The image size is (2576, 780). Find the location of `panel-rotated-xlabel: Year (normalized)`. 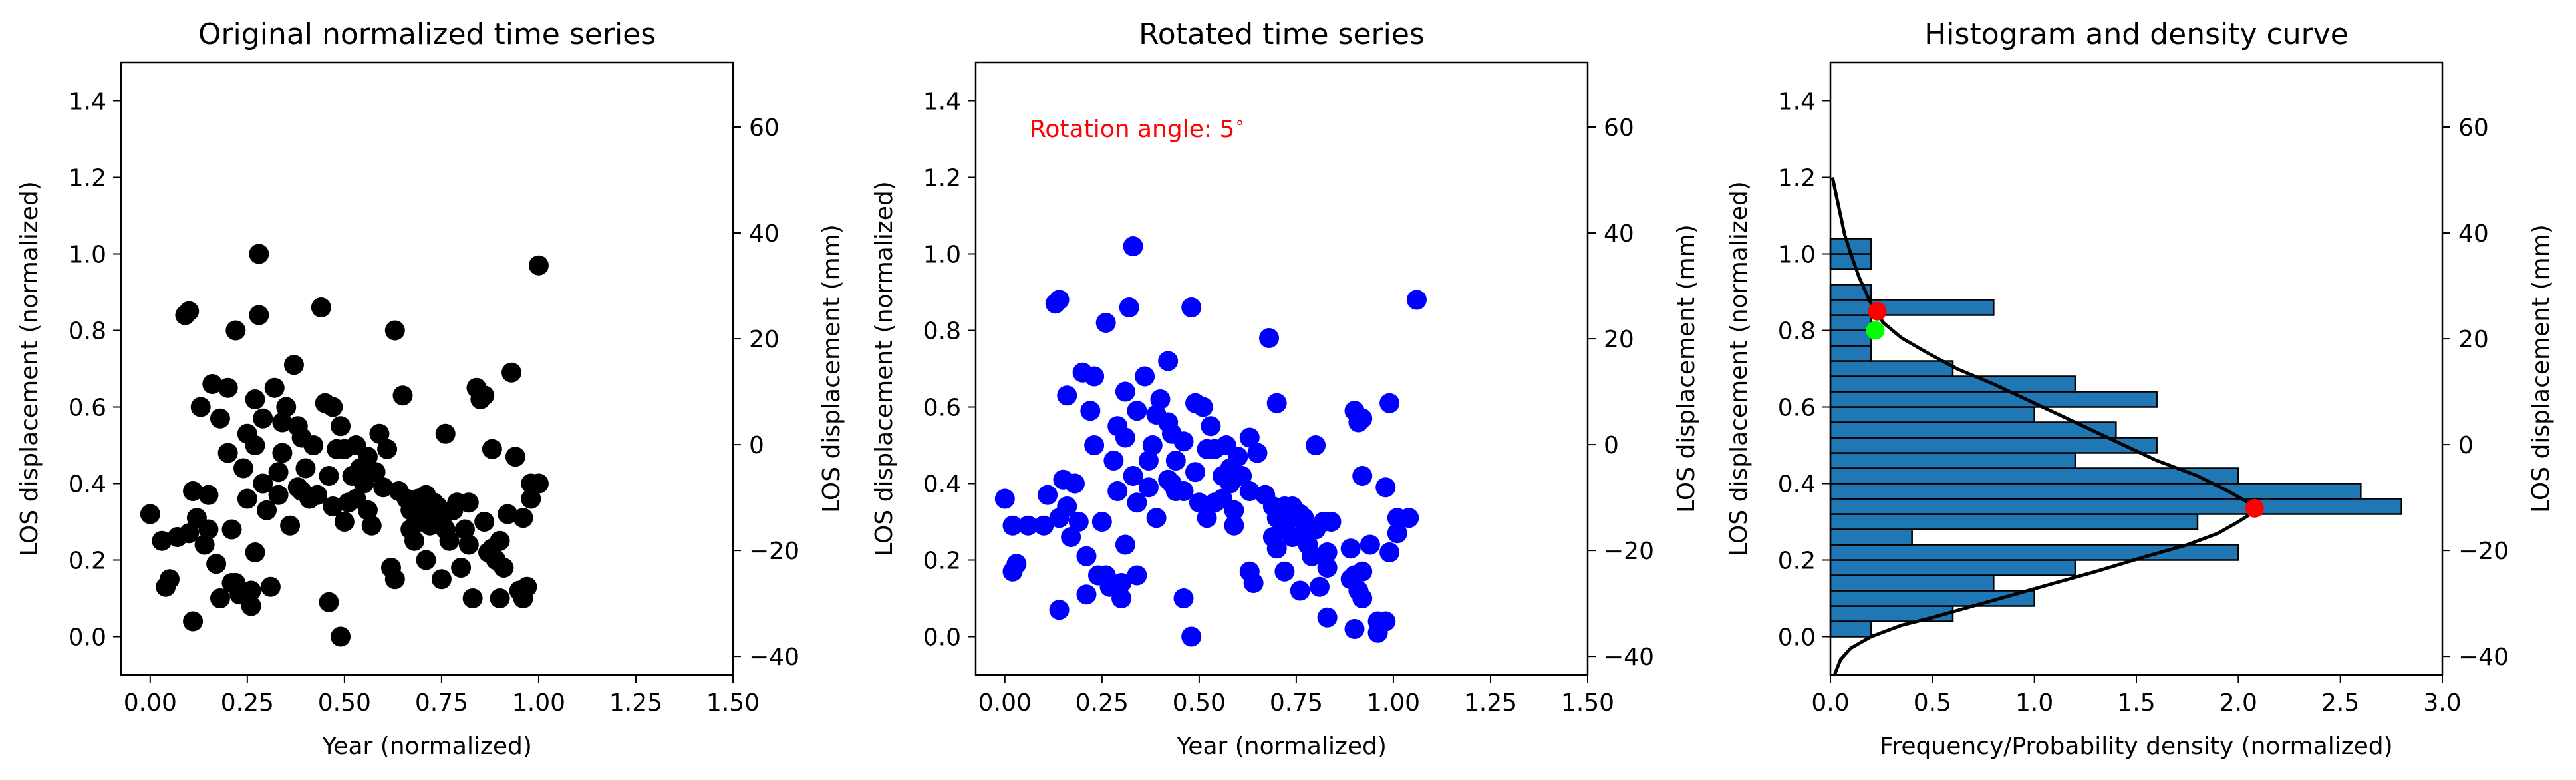

panel-rotated-xlabel: Year (normalized) is located at coordinates (1281, 746).